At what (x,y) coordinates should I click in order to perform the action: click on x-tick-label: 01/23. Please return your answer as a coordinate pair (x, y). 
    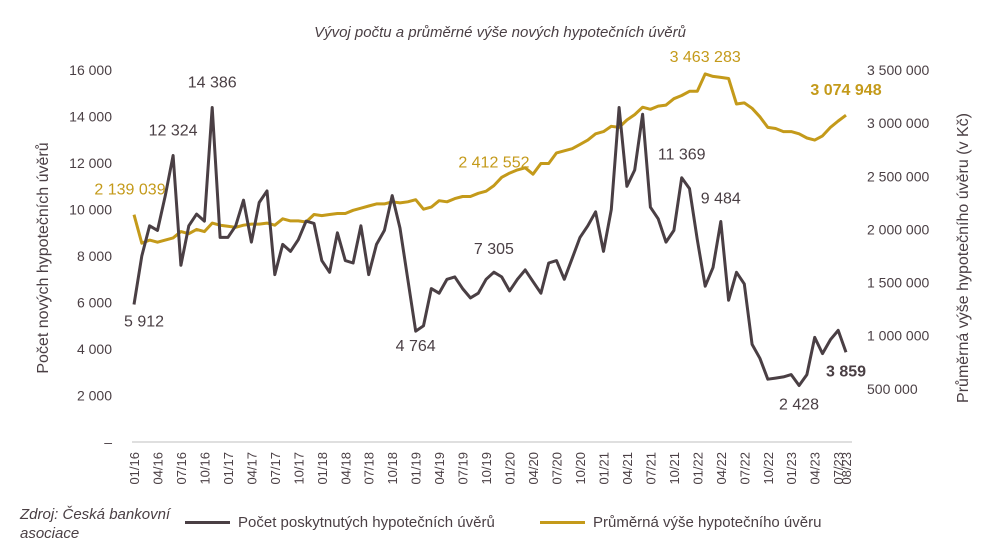
    Looking at the image, I should click on (791, 468).